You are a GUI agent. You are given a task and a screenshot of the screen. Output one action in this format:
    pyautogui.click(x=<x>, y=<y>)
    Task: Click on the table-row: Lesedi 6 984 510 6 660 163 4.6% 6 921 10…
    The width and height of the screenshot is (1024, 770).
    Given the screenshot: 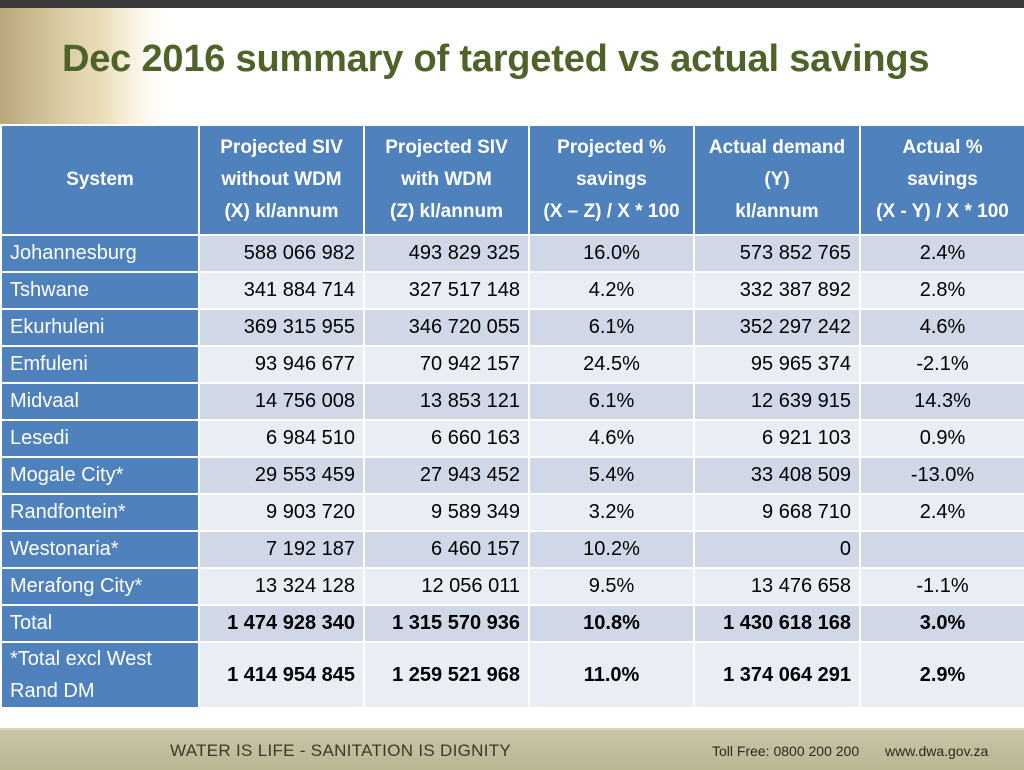 What is the action you would take?
    pyautogui.click(x=512, y=438)
    